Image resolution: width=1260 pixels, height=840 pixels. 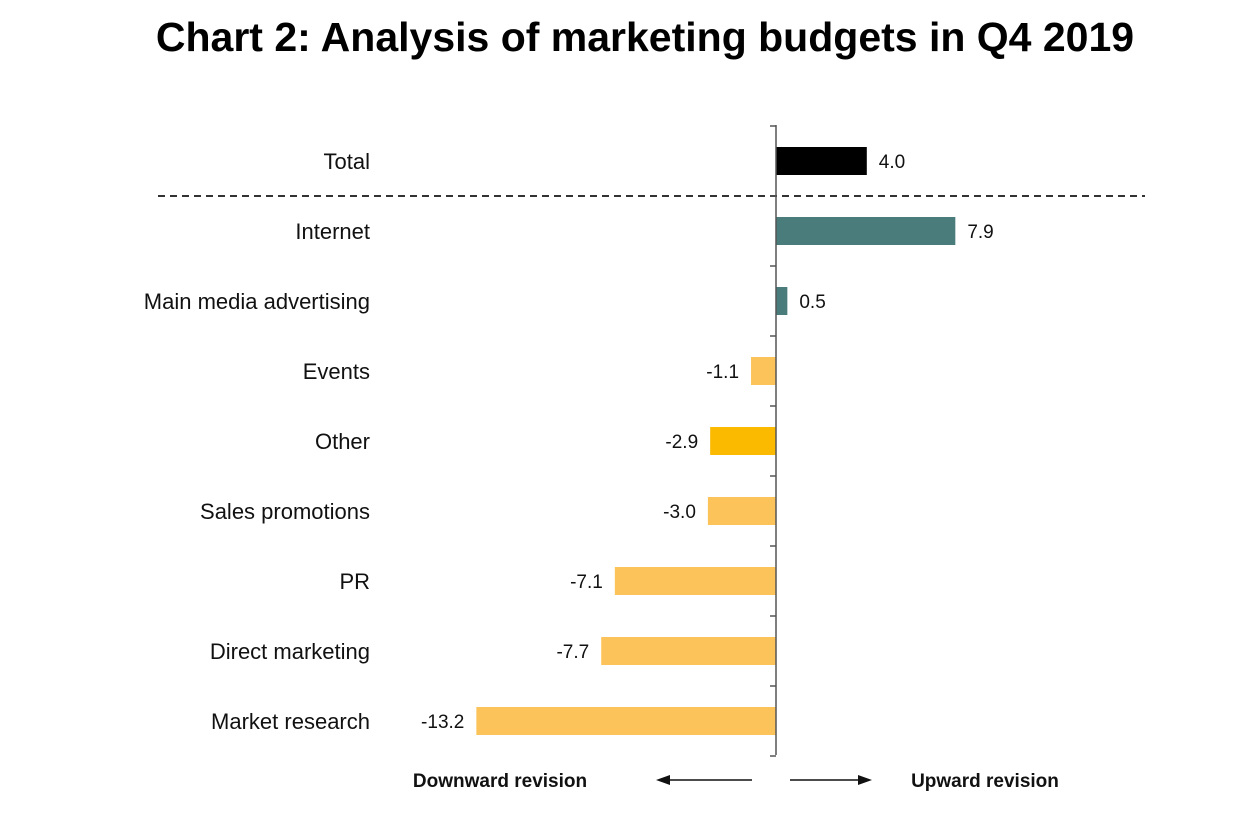 What do you see at coordinates (782, 301) in the screenshot?
I see `bar-main-media-advertising` at bounding box center [782, 301].